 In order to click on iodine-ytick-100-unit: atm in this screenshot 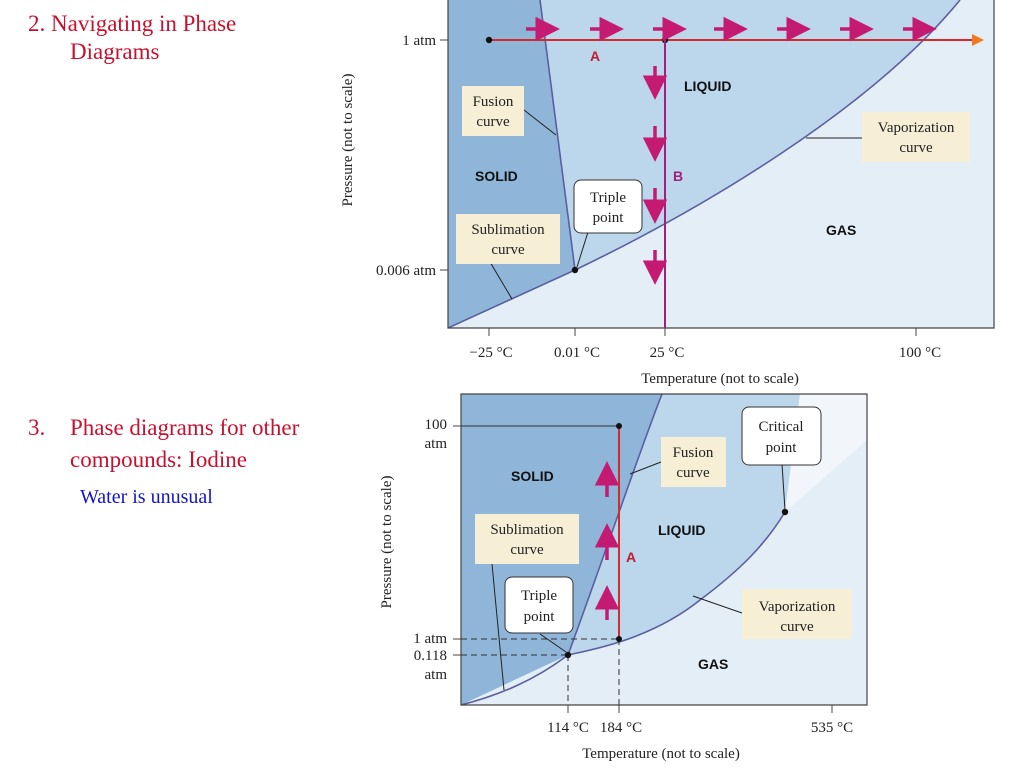, I will do `click(436, 444)`.